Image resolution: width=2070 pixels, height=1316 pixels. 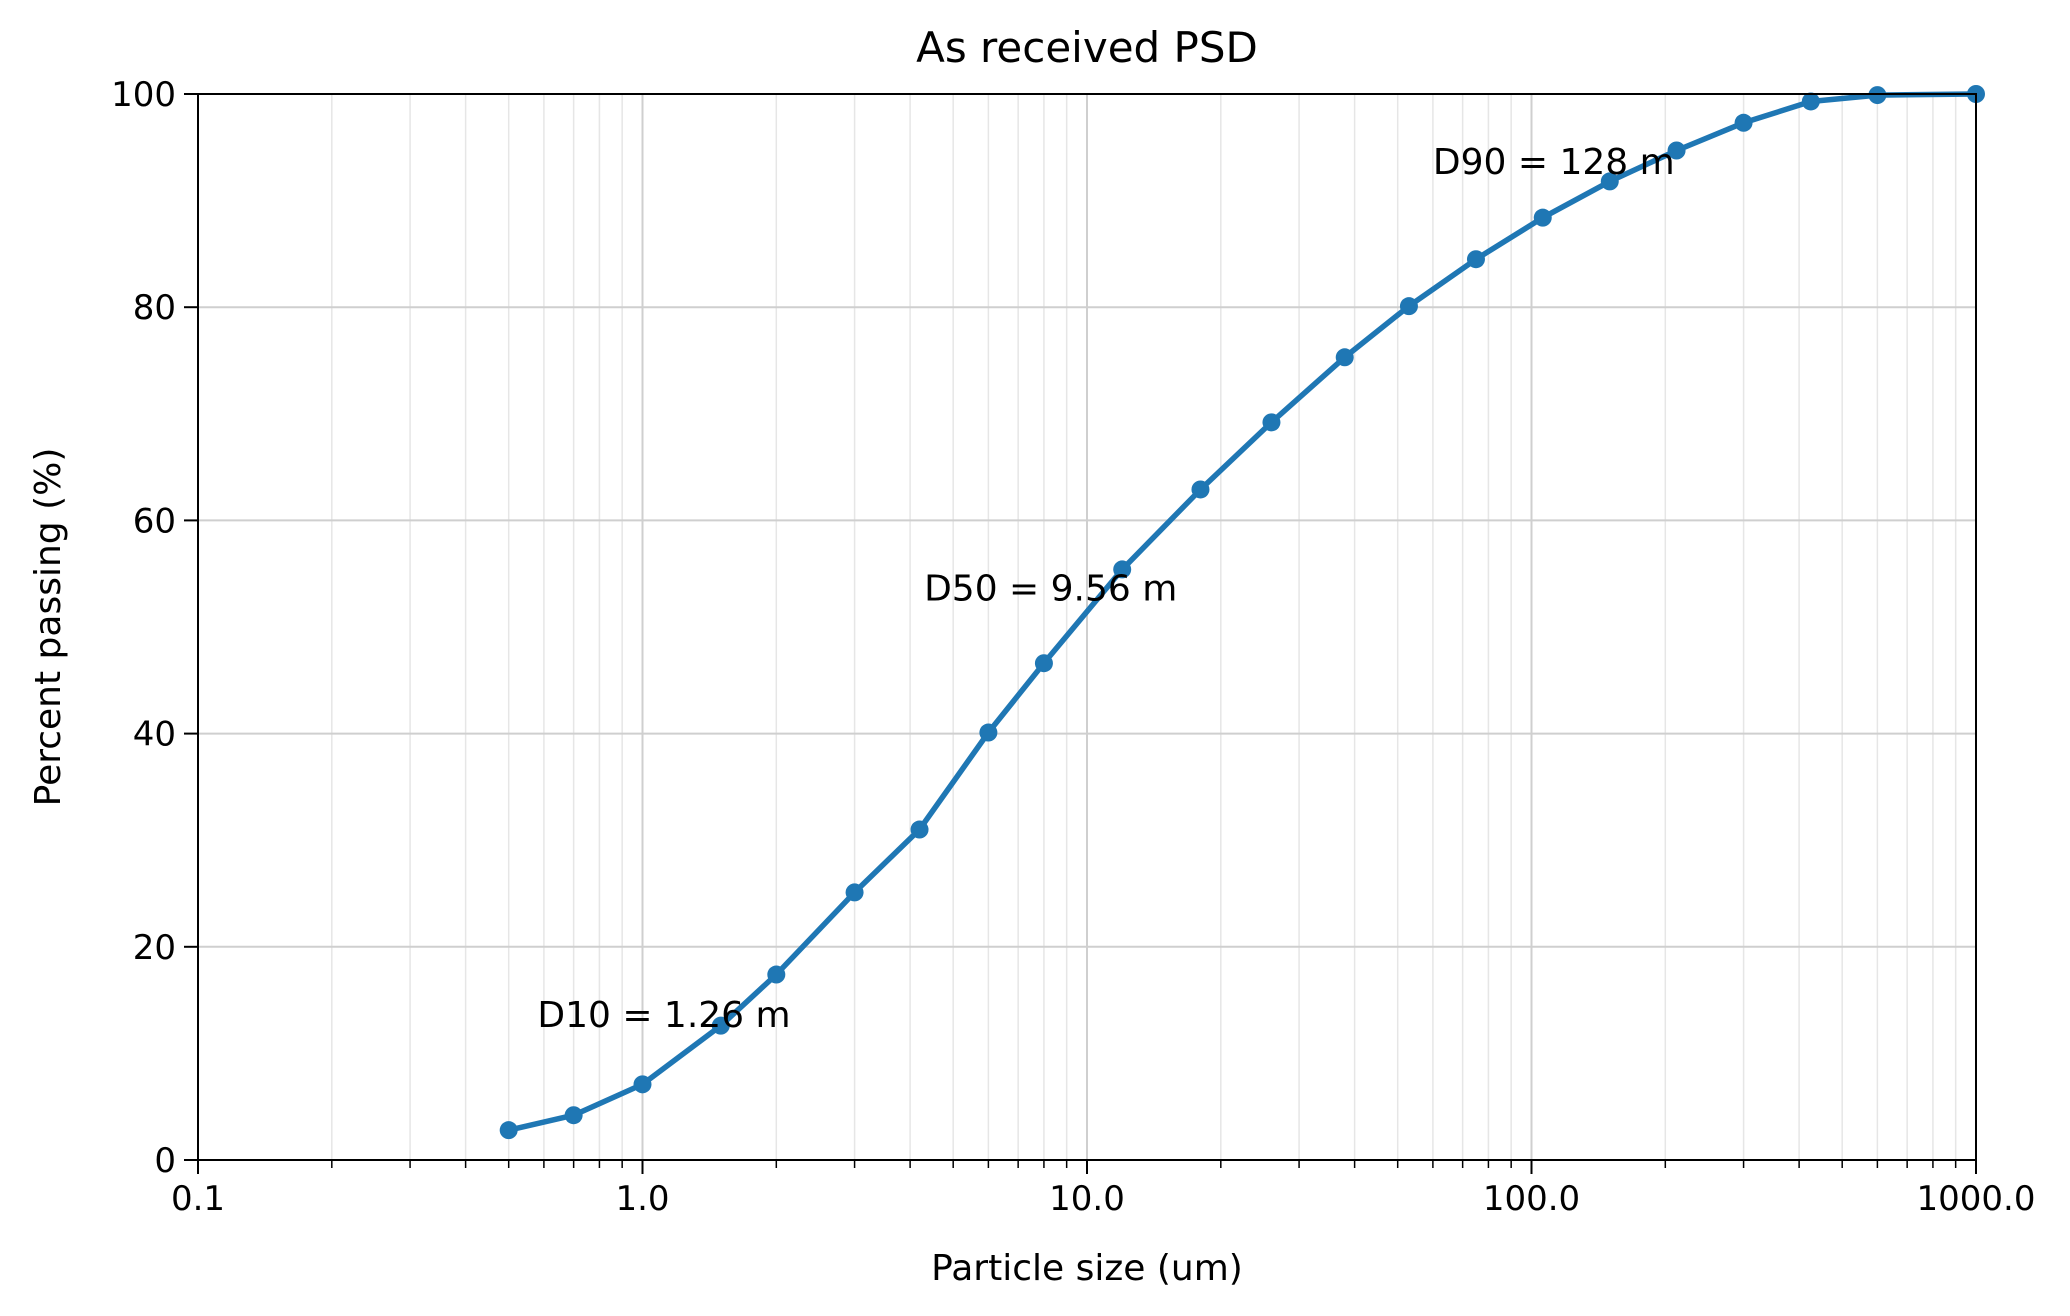 What do you see at coordinates (1531, 1199) in the screenshot?
I see `x-tick-label: 100.0` at bounding box center [1531, 1199].